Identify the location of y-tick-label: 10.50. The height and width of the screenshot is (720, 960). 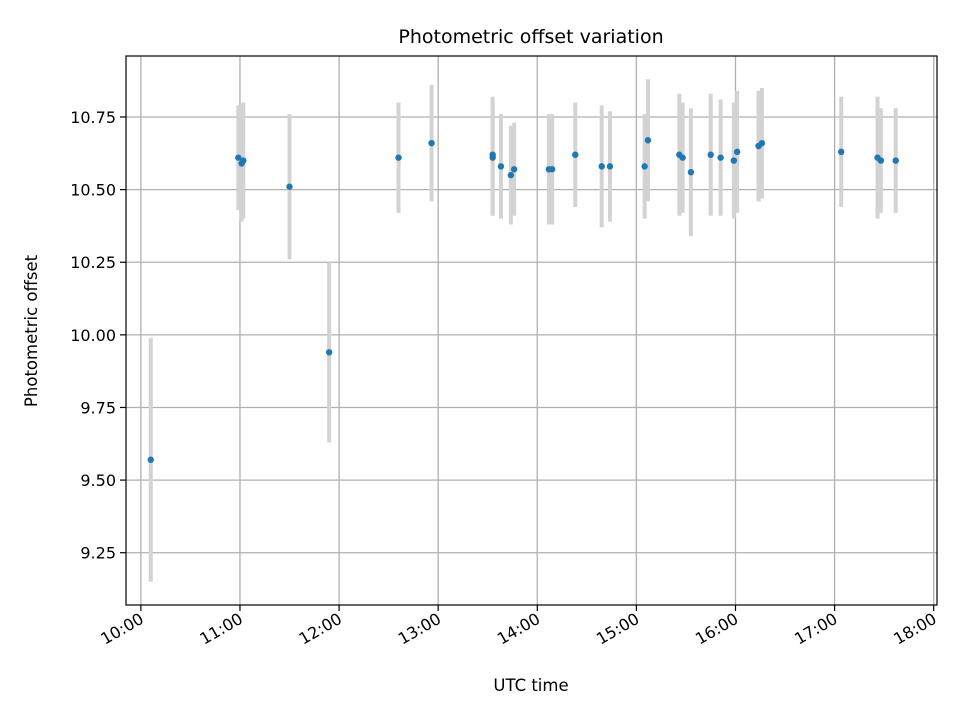
(93, 190).